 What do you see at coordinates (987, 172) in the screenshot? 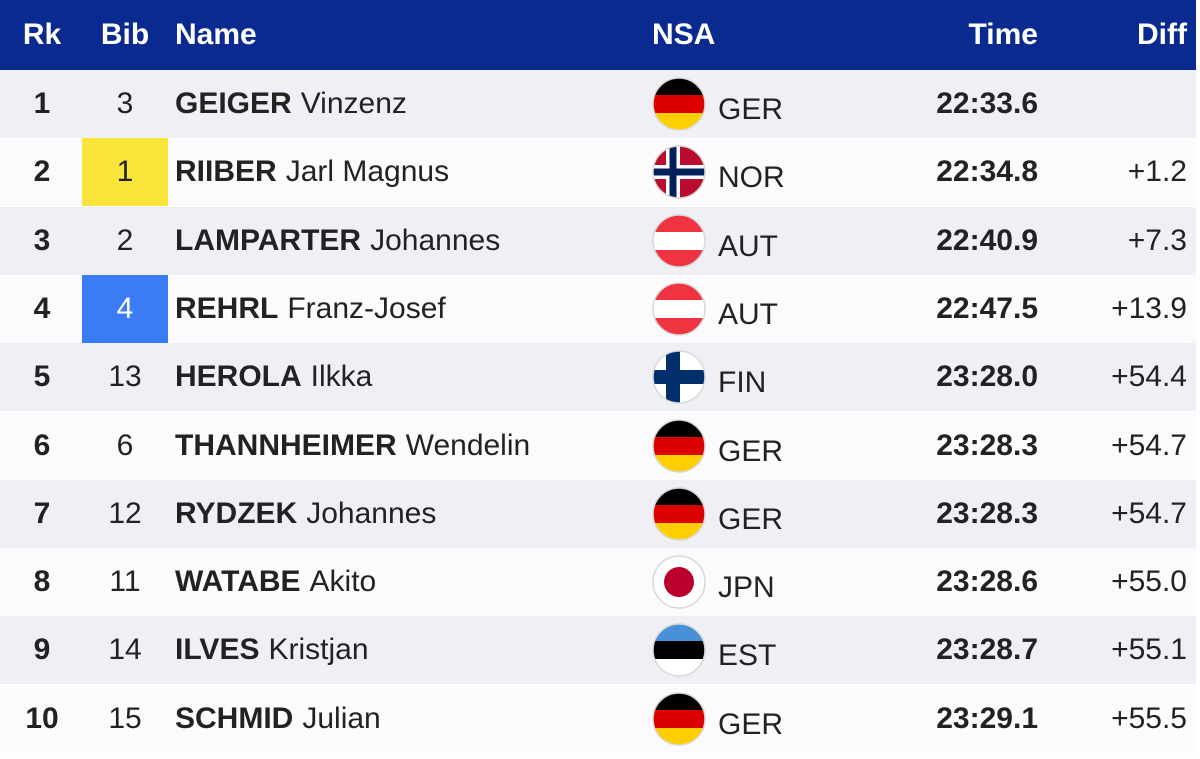
I see `time: 22:34.8` at bounding box center [987, 172].